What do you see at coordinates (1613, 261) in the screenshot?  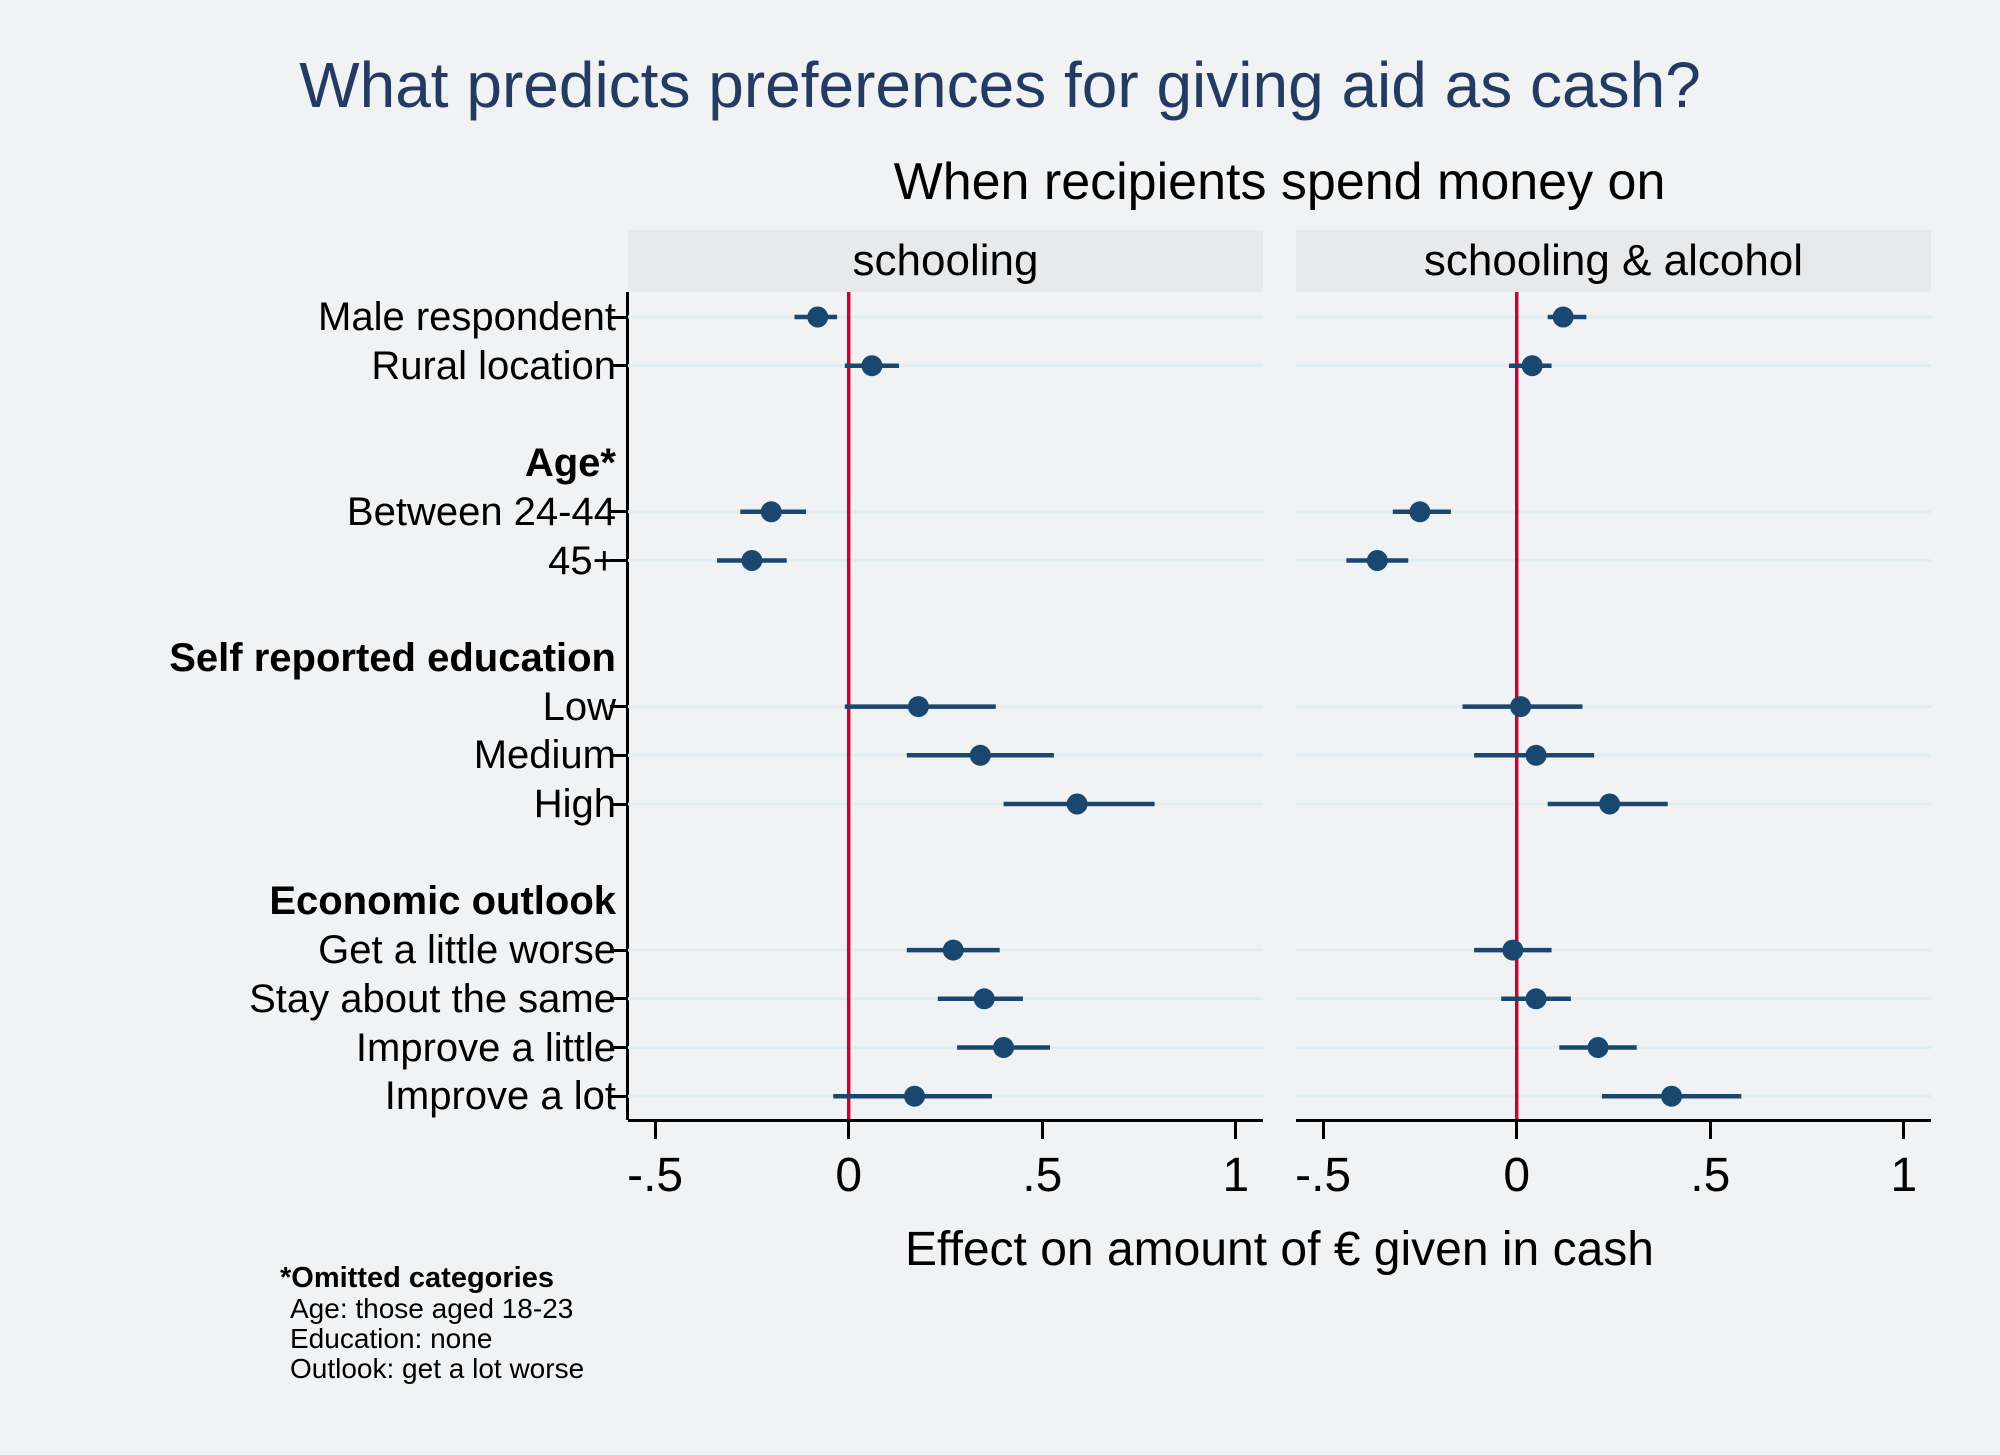 I see `panel-header-schooling-alcohol: schooling & alcohol` at bounding box center [1613, 261].